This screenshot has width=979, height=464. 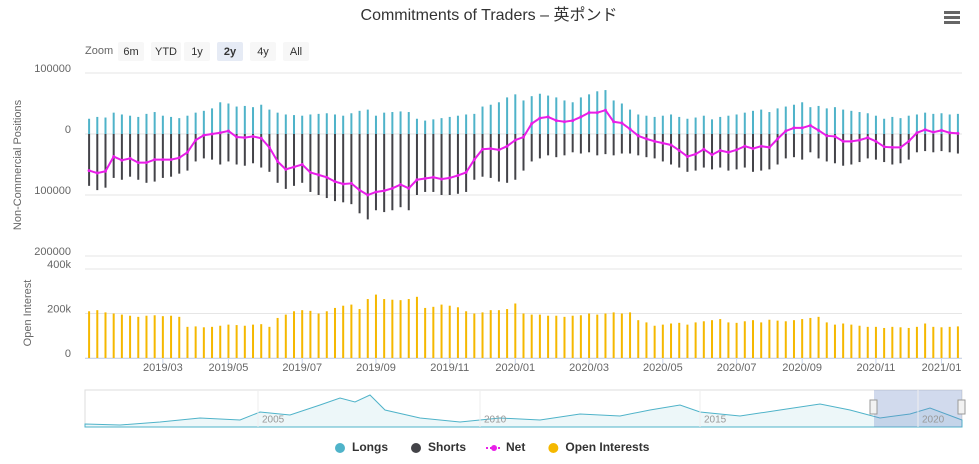 I want to click on y-tick-label: 200k, so click(x=59, y=309).